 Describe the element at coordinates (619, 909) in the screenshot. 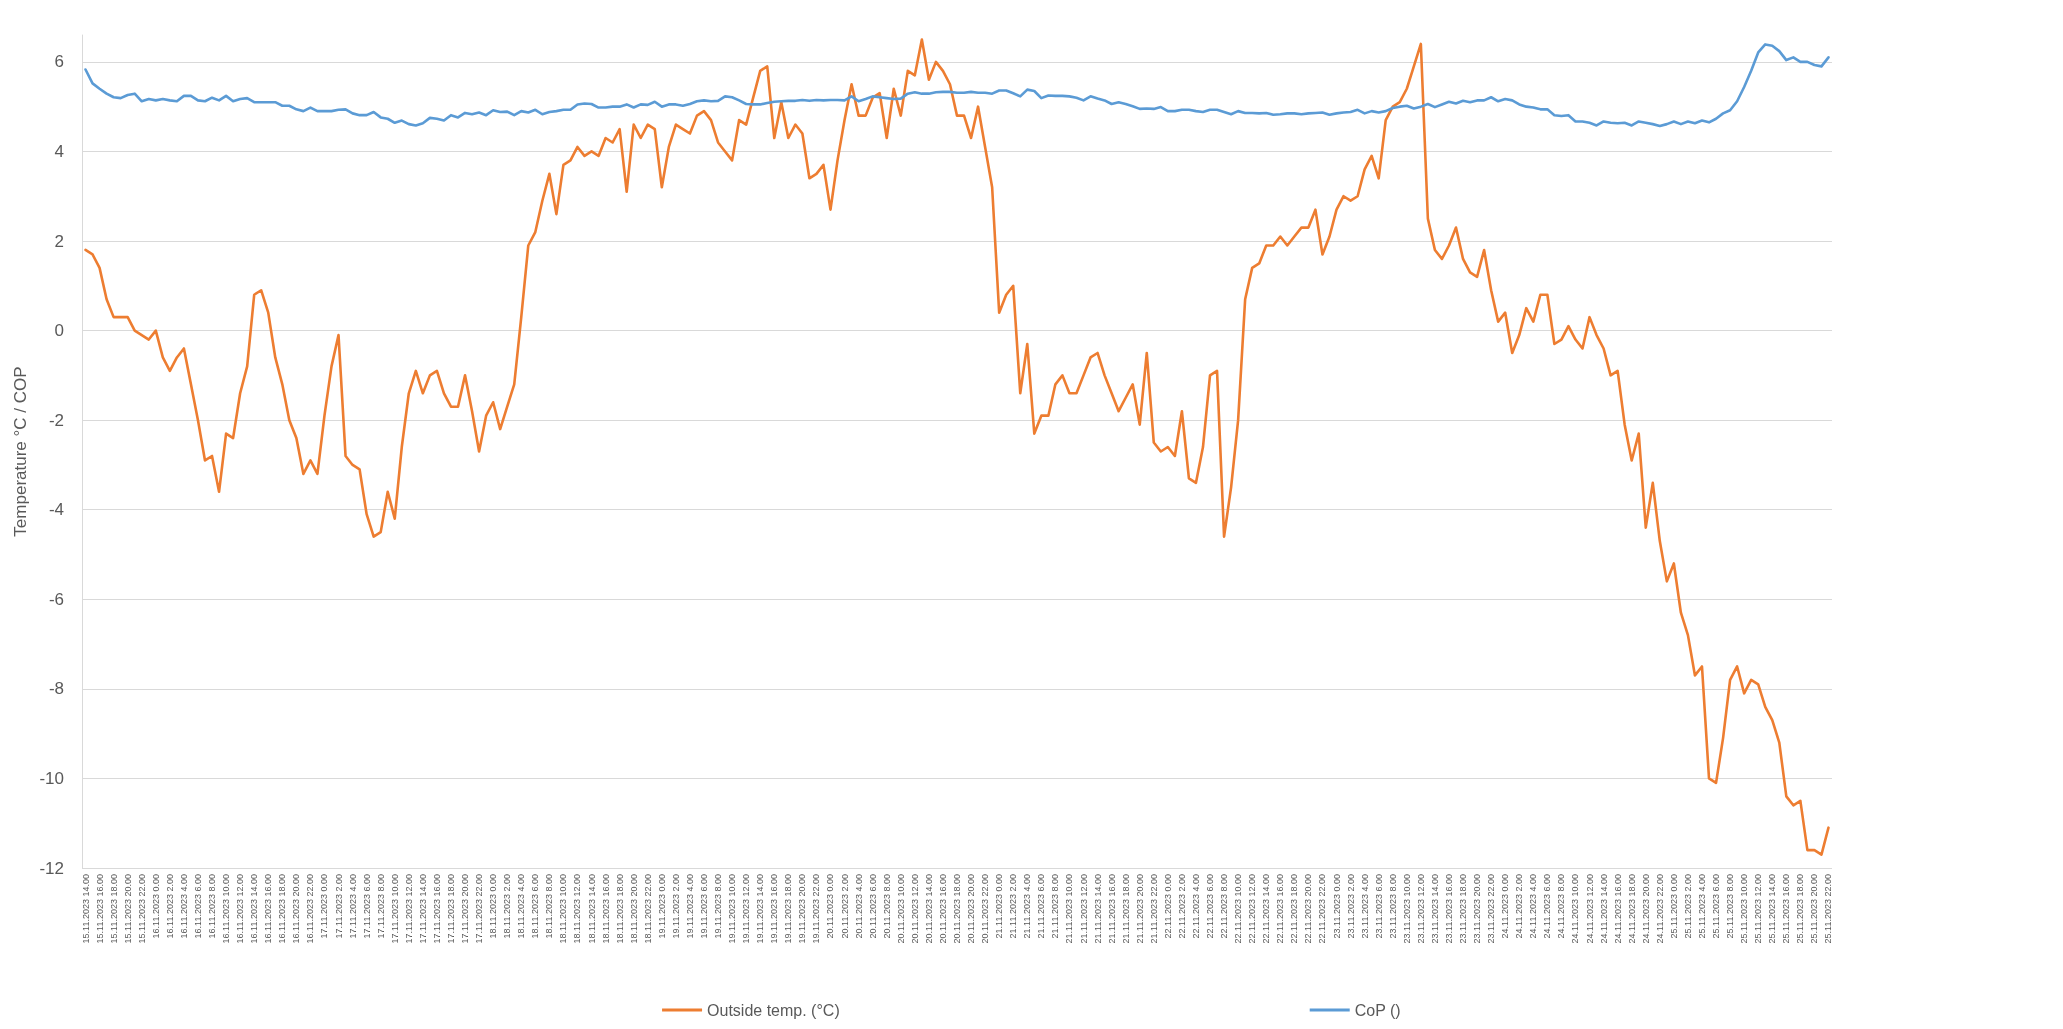

I see `x-tick-label: 18.11.2023 18.00` at that location.